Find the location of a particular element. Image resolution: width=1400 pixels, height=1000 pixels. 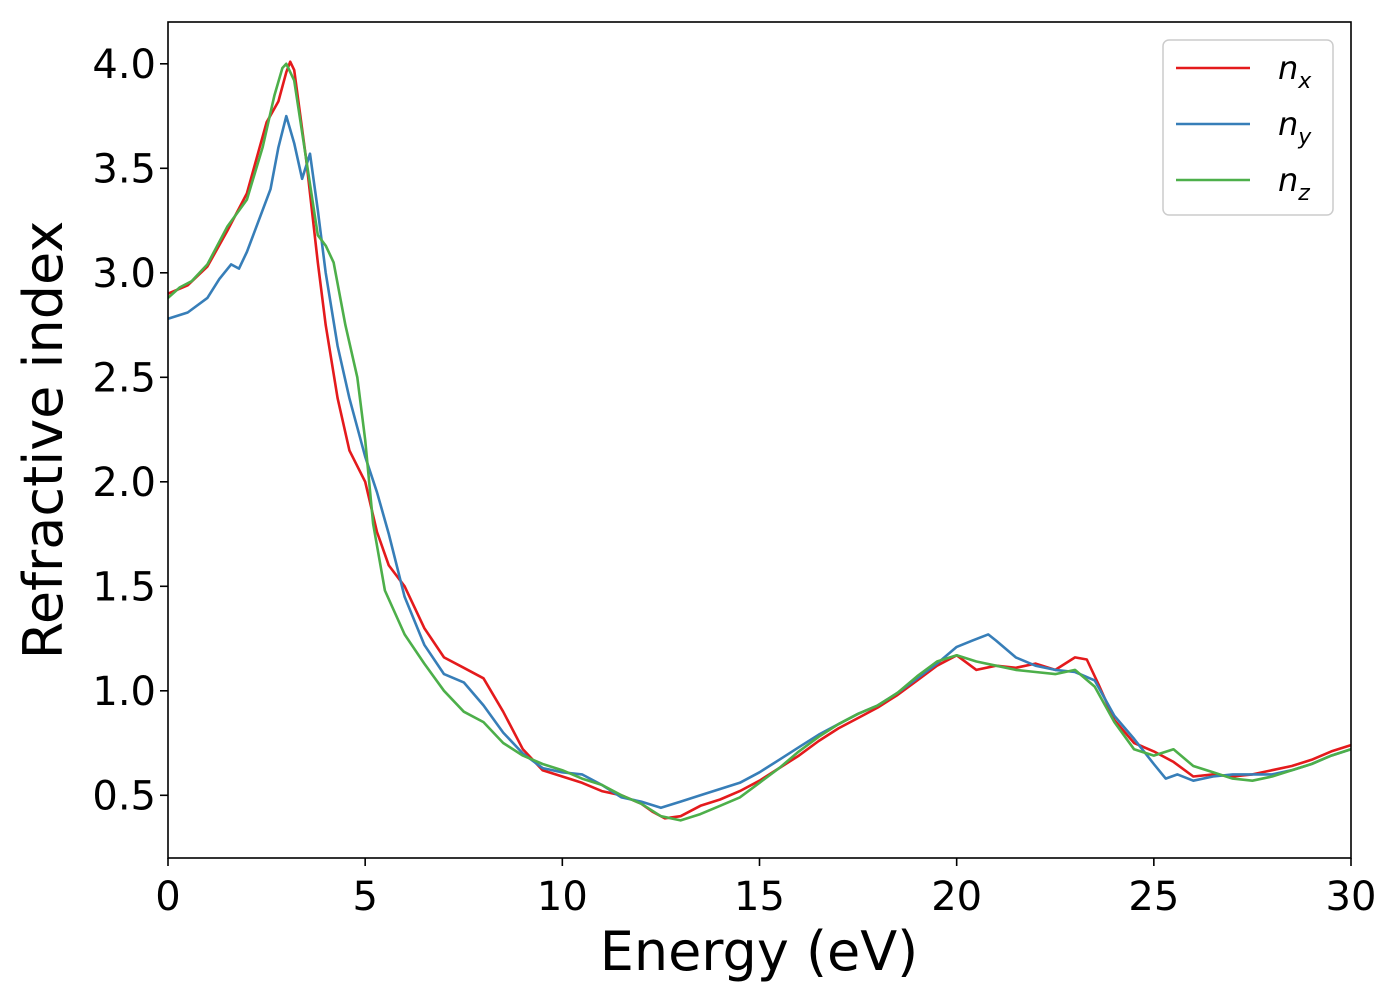

legend-label-nz: nz is located at coordinates (1294, 183).